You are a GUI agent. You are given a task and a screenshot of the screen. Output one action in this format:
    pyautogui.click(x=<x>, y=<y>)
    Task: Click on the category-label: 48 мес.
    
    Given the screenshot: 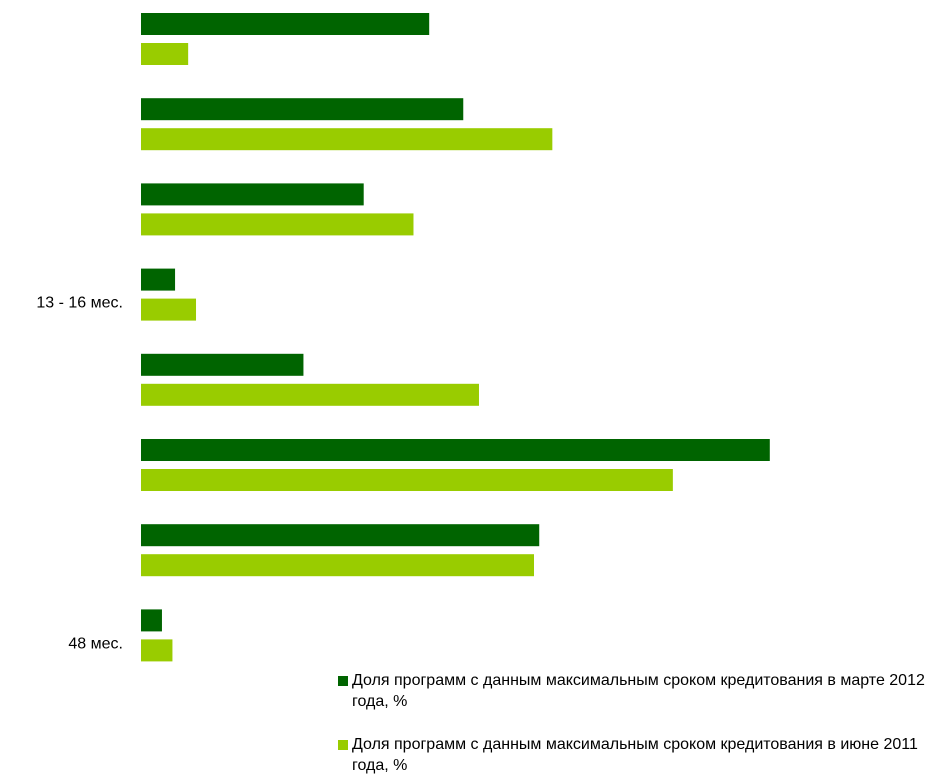 What is the action you would take?
    pyautogui.click(x=95, y=643)
    